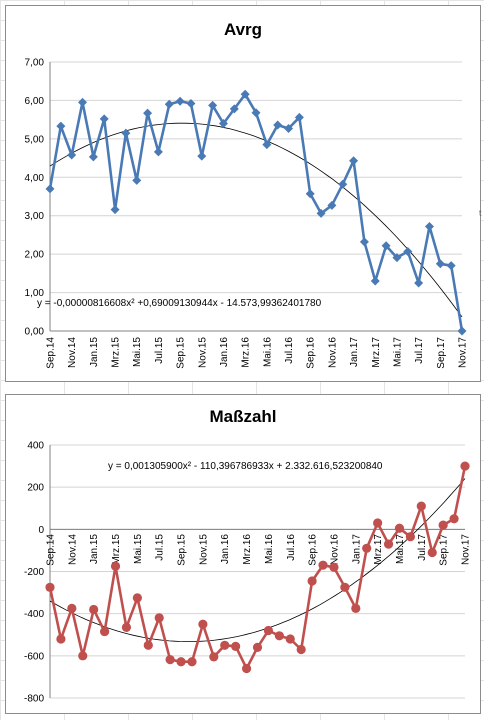 Image resolution: width=484 pixels, height=720 pixels. What do you see at coordinates (225, 549) in the screenshot?
I see `masszahl-x-tick-label: Jan.16` at bounding box center [225, 549].